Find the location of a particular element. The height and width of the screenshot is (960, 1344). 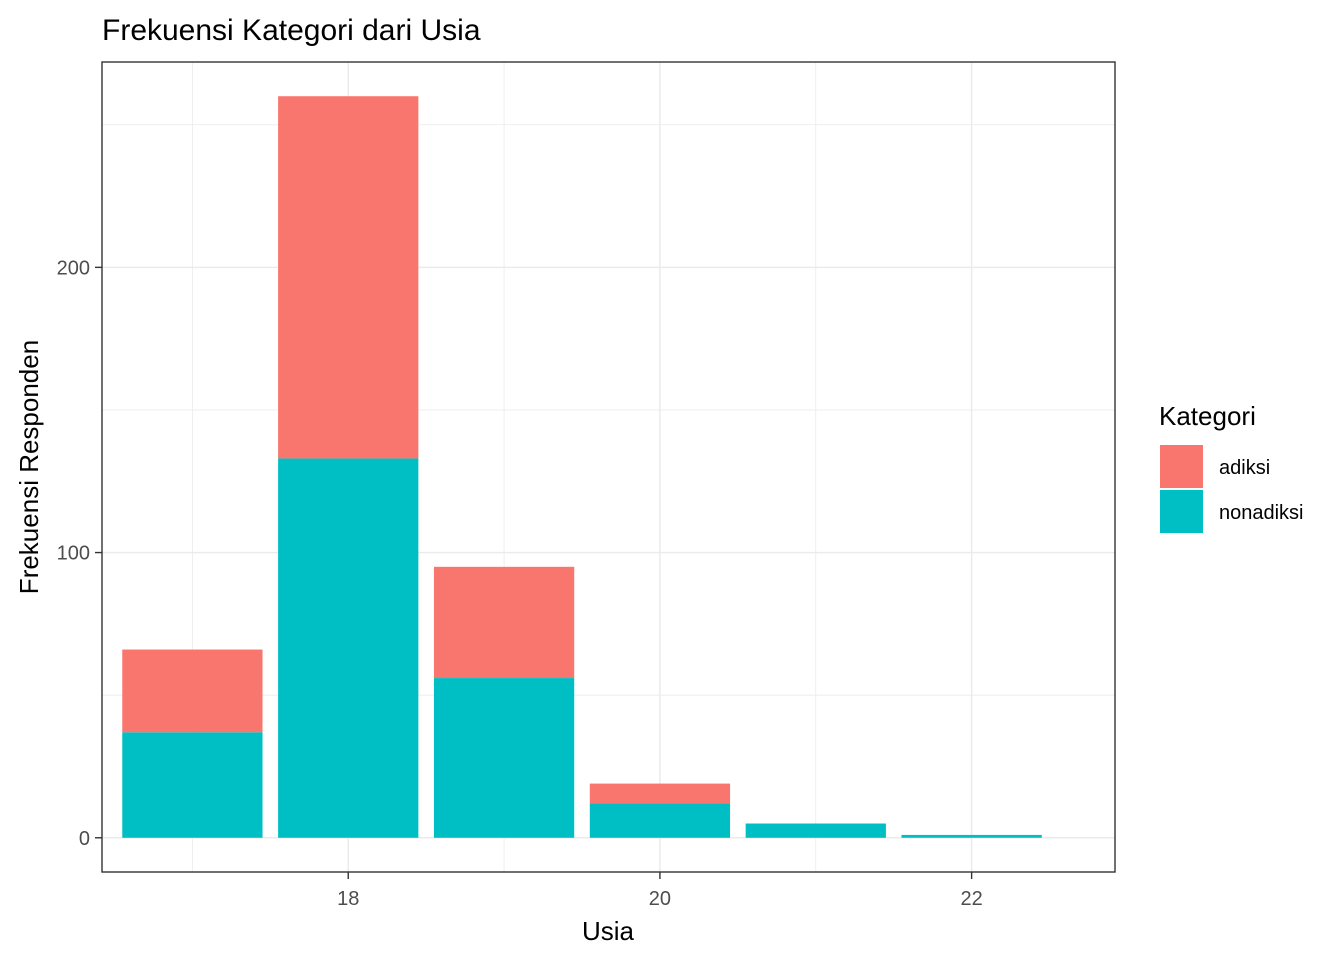

y-tick-label: 200 is located at coordinates (73, 268).